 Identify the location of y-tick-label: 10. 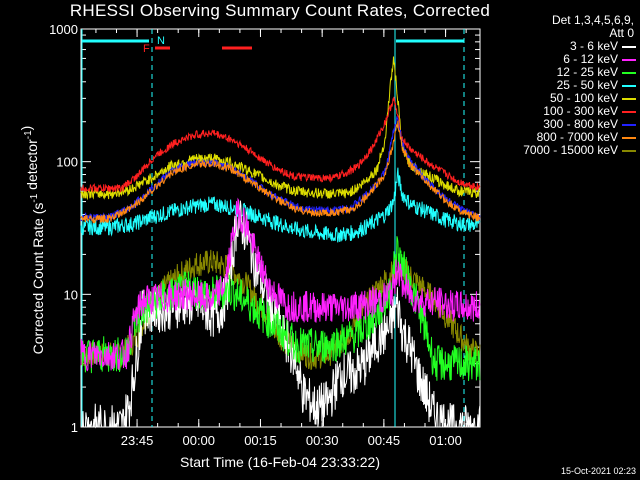
(71, 294).